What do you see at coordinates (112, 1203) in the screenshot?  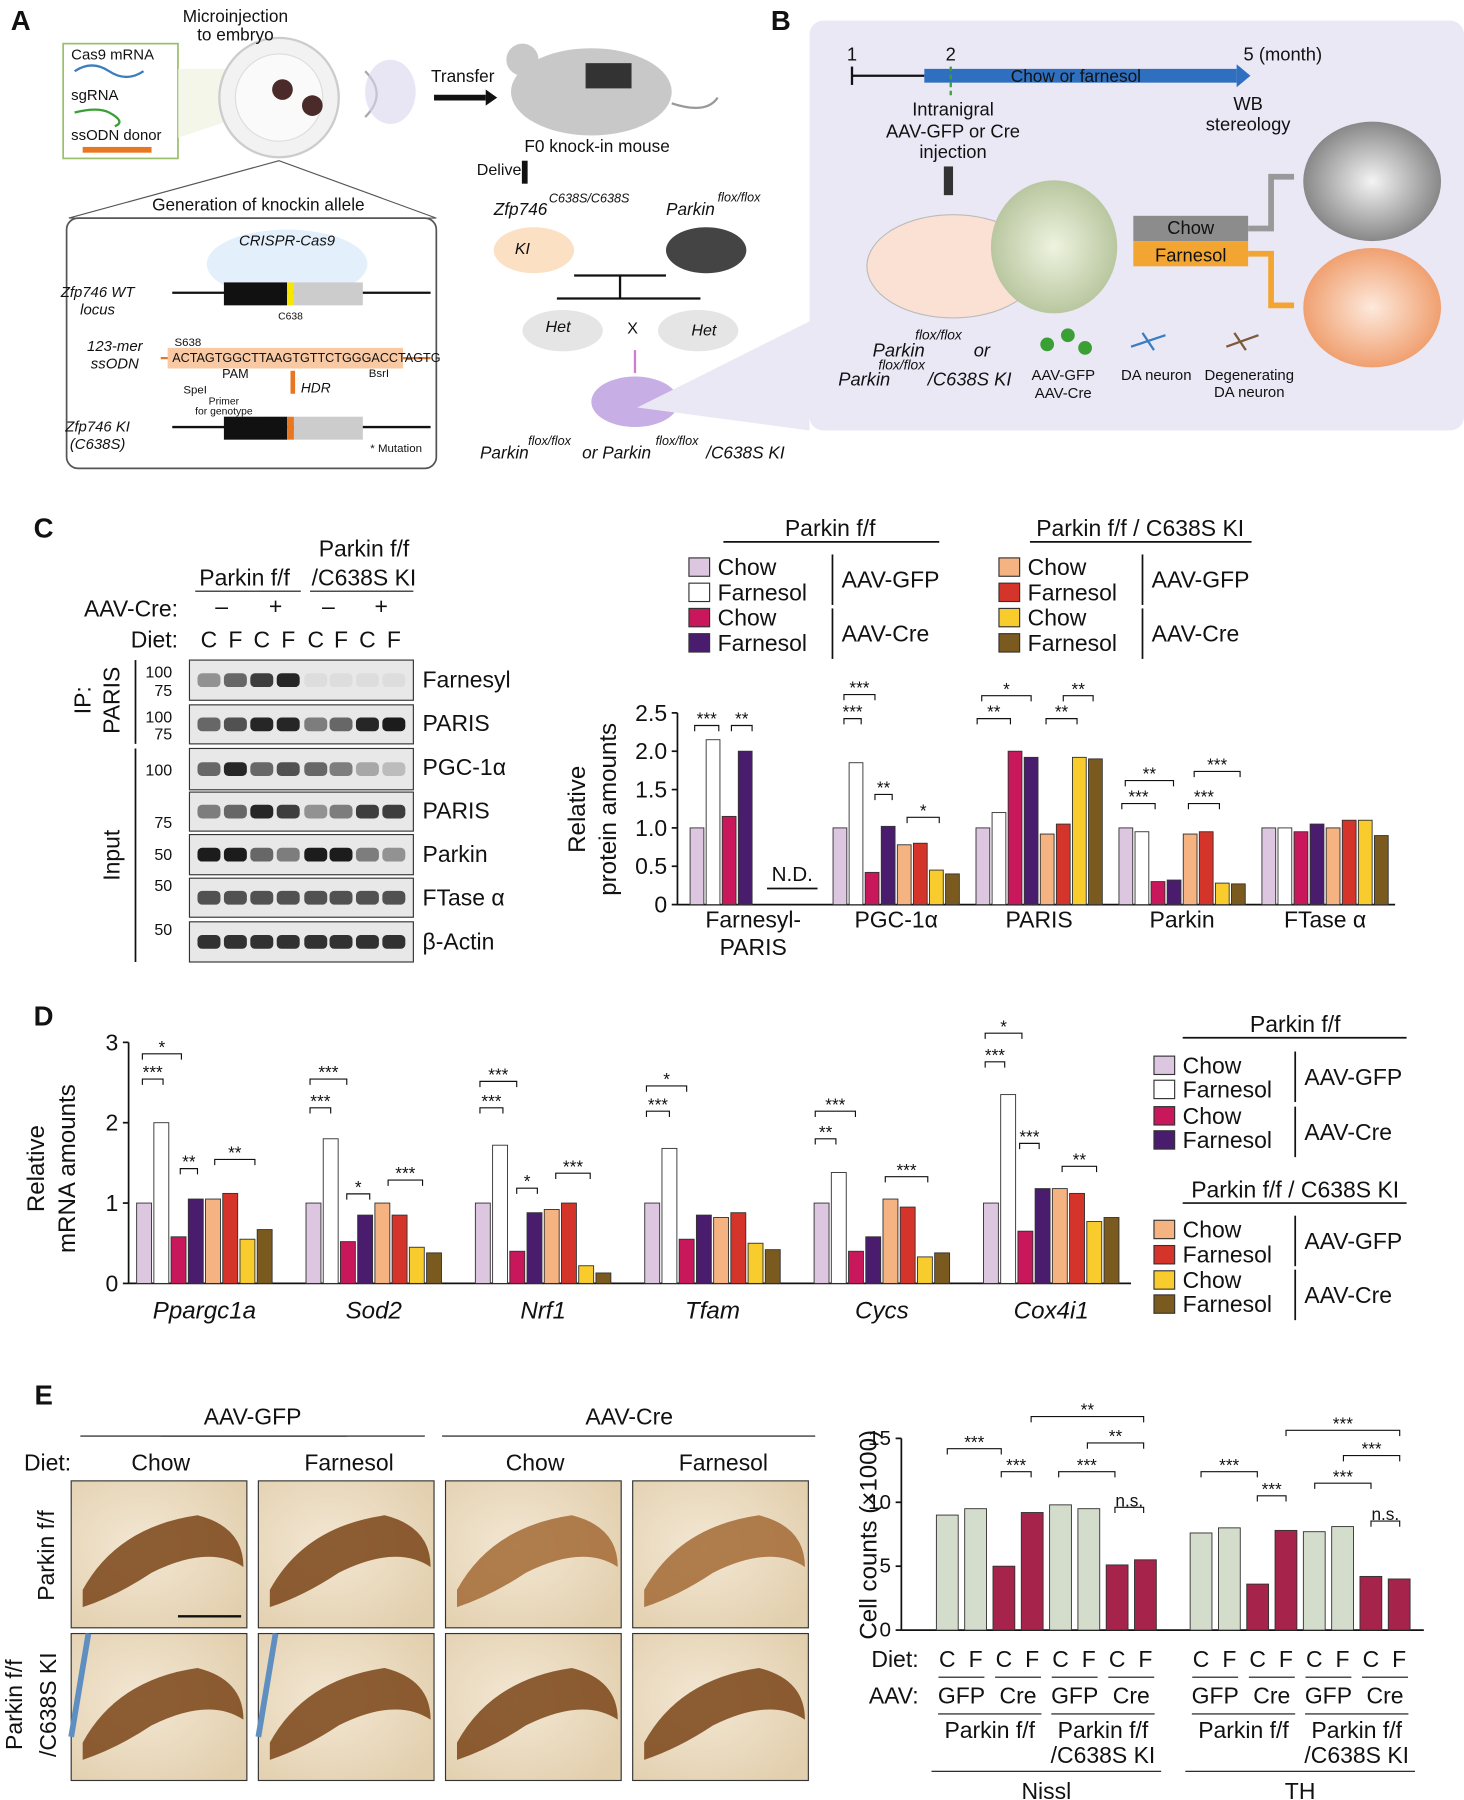 I see `y-tick-label: 1` at bounding box center [112, 1203].